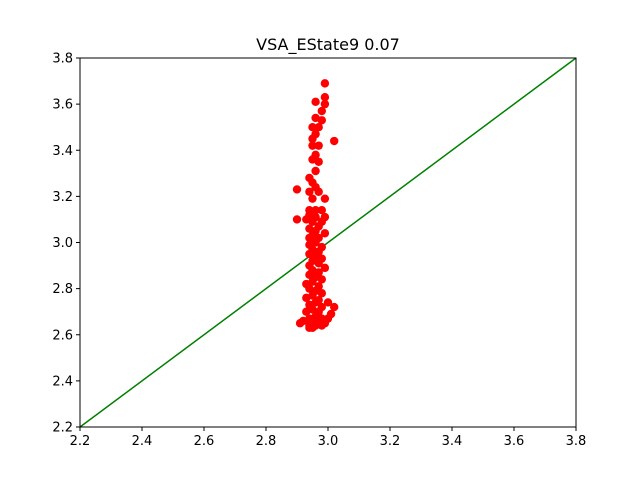 The height and width of the screenshot is (480, 640). What do you see at coordinates (266, 441) in the screenshot?
I see `x-tick-label: 2.8` at bounding box center [266, 441].